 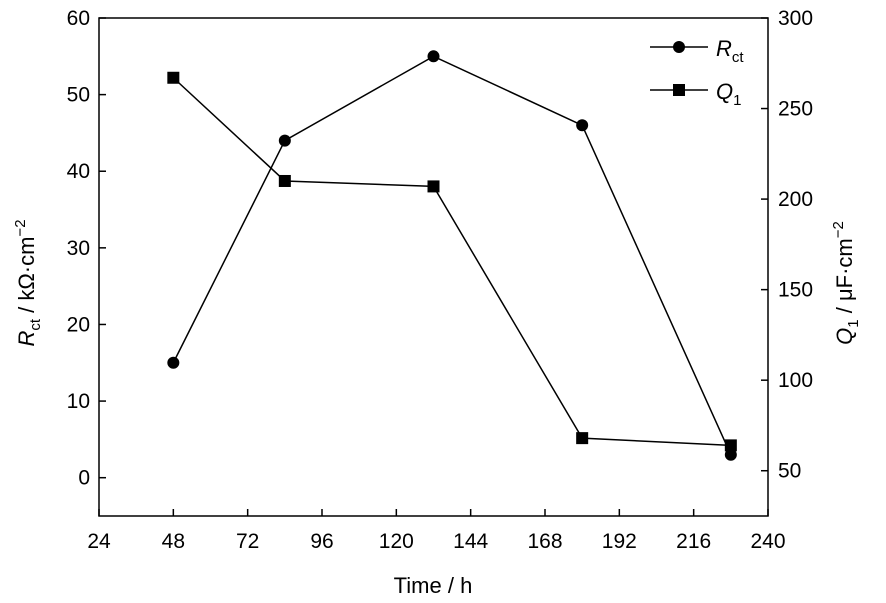 I want to click on legend: Rct Q1, so click(x=697, y=72).